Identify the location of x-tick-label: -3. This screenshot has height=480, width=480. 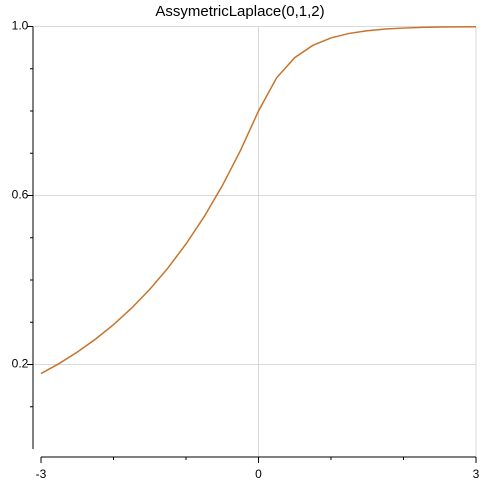
(41, 473).